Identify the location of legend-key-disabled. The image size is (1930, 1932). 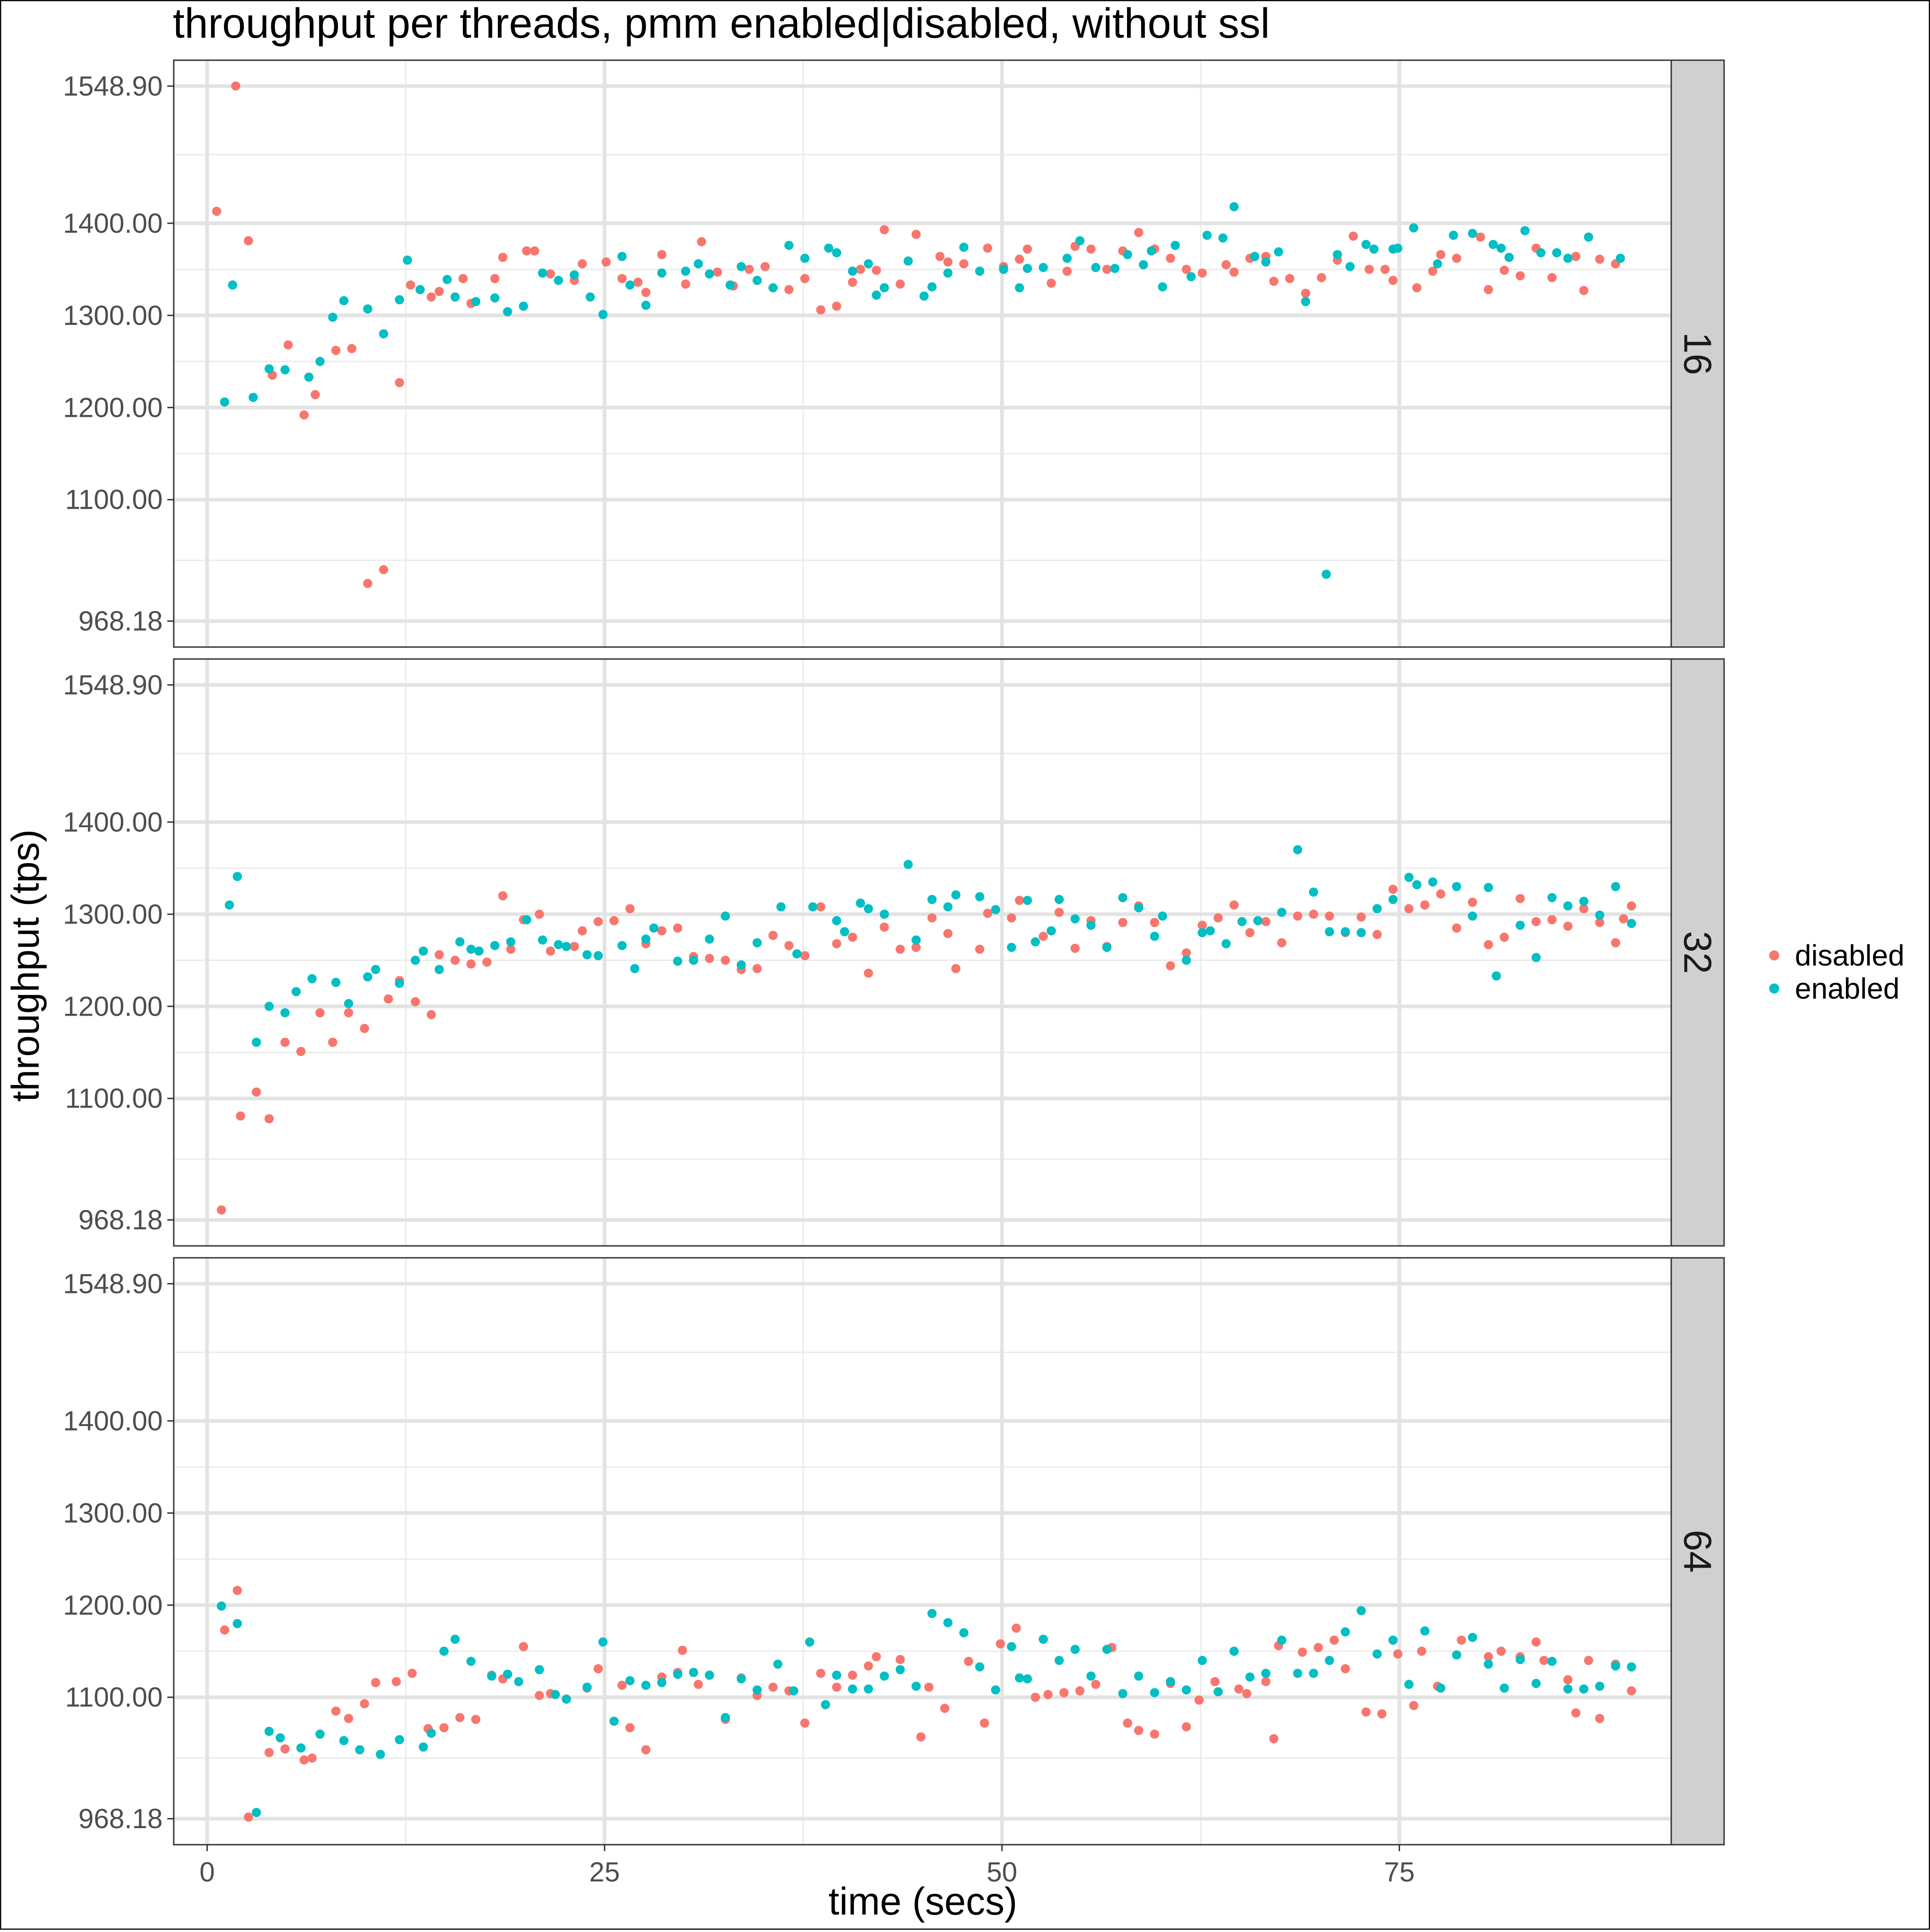
(1774, 955).